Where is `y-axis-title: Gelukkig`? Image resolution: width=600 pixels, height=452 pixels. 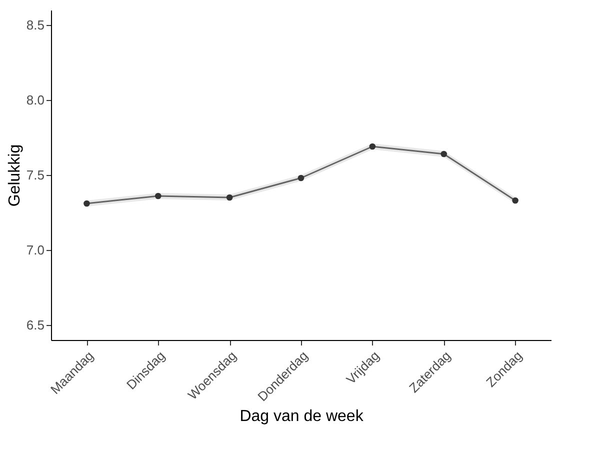 y-axis-title: Gelukkig is located at coordinates (15, 175).